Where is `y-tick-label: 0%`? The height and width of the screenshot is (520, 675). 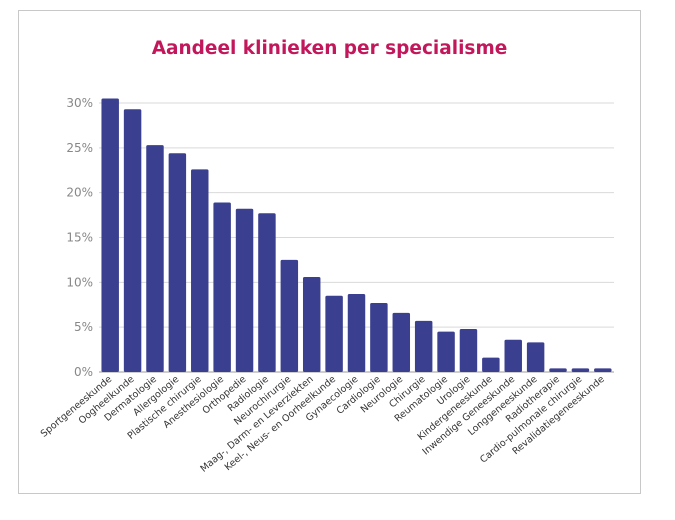 y-tick-label: 0% is located at coordinates (83, 372).